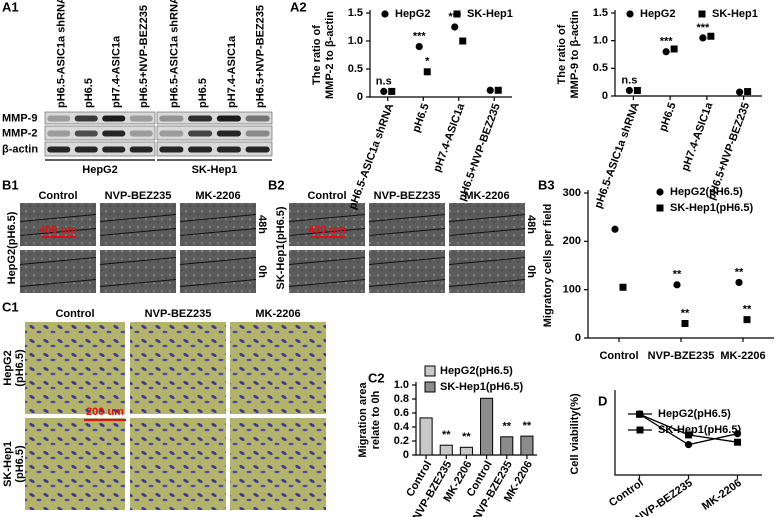 The width and height of the screenshot is (777, 517). What do you see at coordinates (681, 356) in the screenshot?
I see `x-tick-label: NVP-BZE235` at bounding box center [681, 356].